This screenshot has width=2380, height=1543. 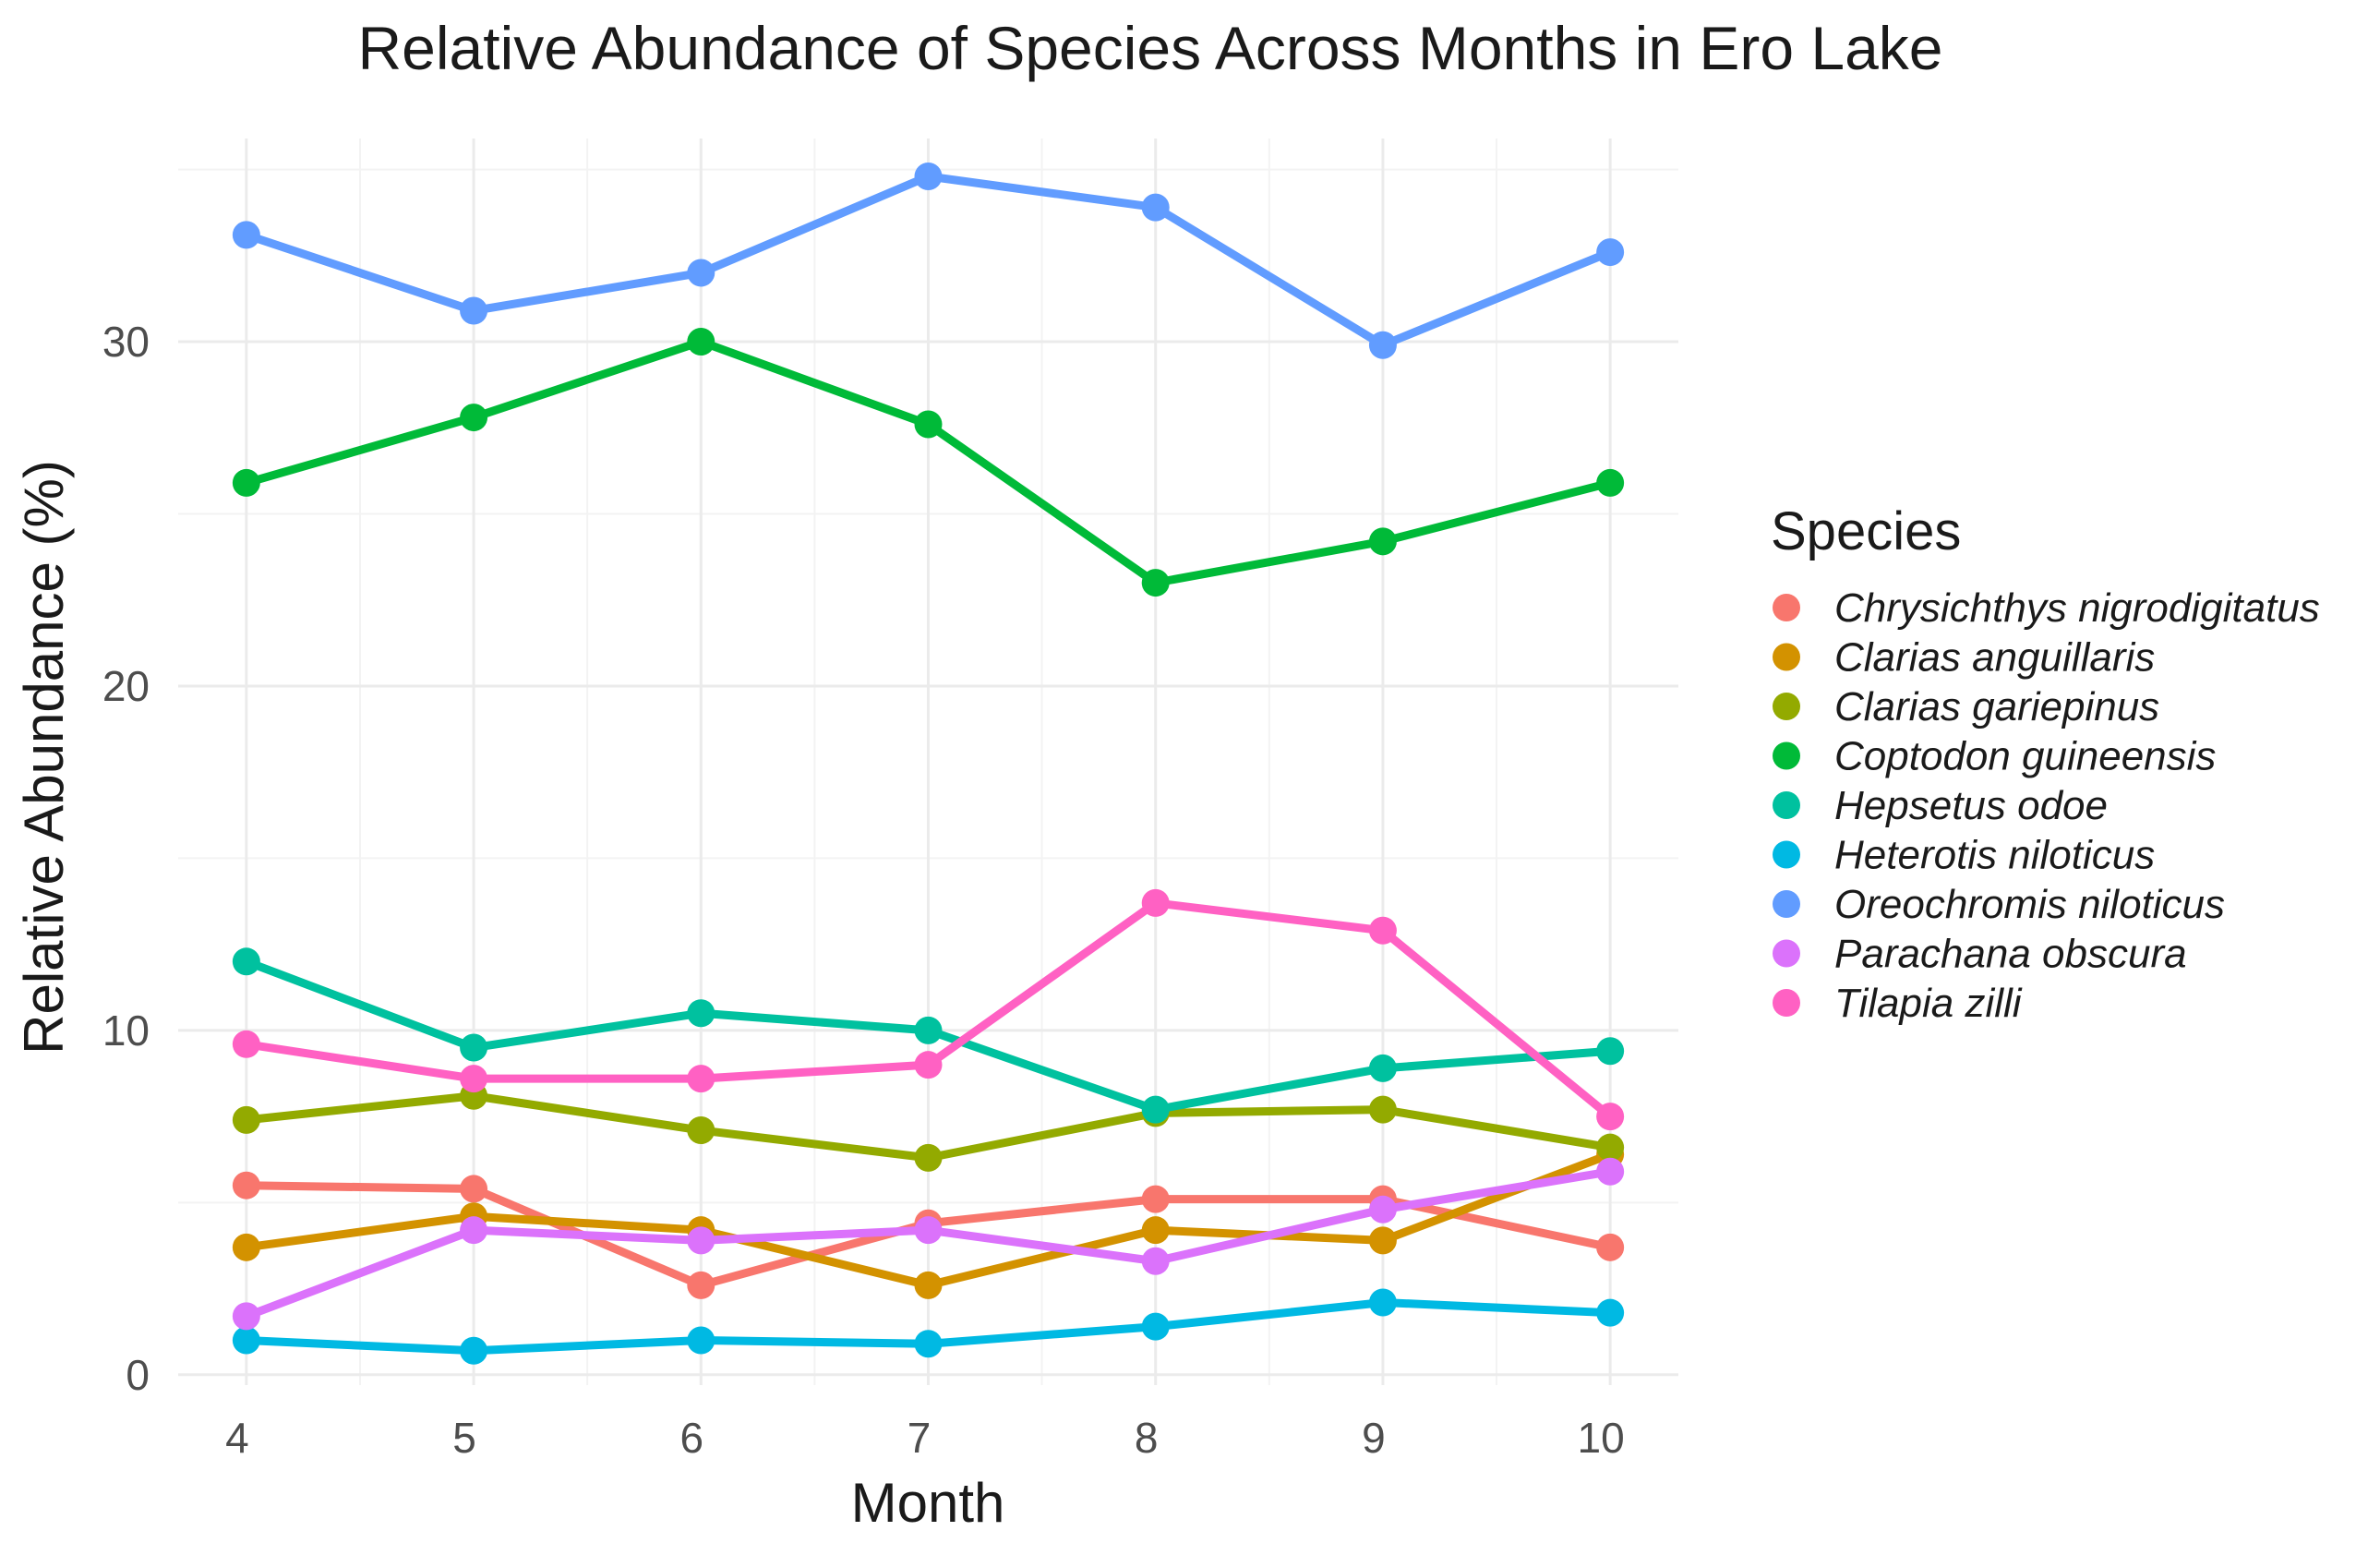 I want to click on legend-item: Coptodon guineensis, so click(x=1994, y=756).